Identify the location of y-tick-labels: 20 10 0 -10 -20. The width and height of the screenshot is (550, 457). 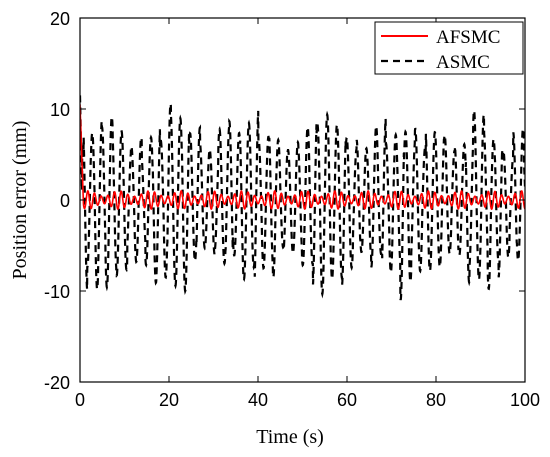
(57, 201).